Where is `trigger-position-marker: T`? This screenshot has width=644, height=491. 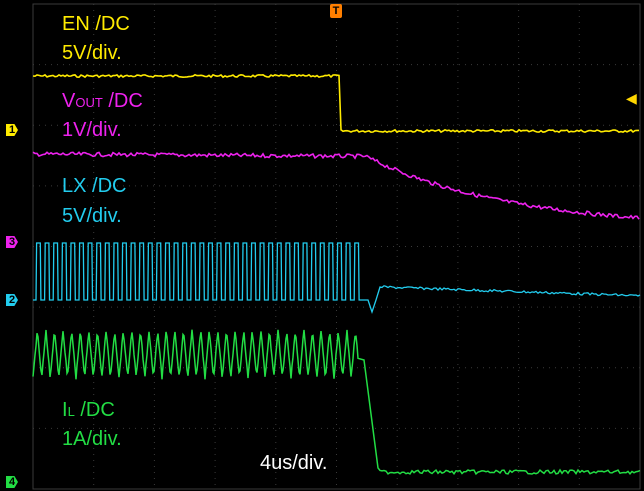
trigger-position-marker: T is located at coordinates (336, 11).